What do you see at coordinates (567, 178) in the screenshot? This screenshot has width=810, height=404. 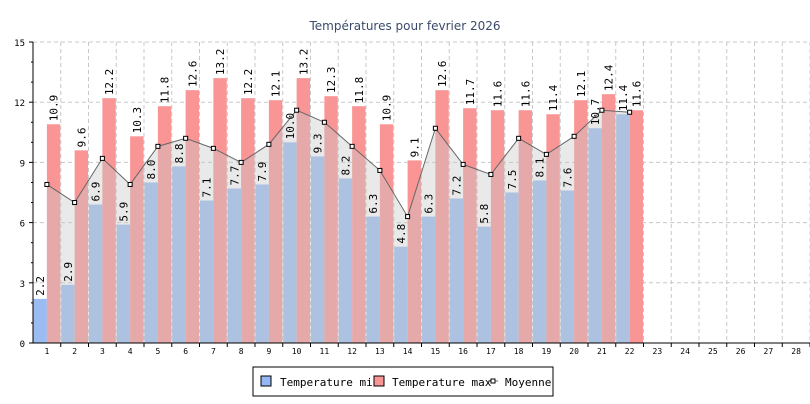 I see `label-min: 7.6` at bounding box center [567, 178].